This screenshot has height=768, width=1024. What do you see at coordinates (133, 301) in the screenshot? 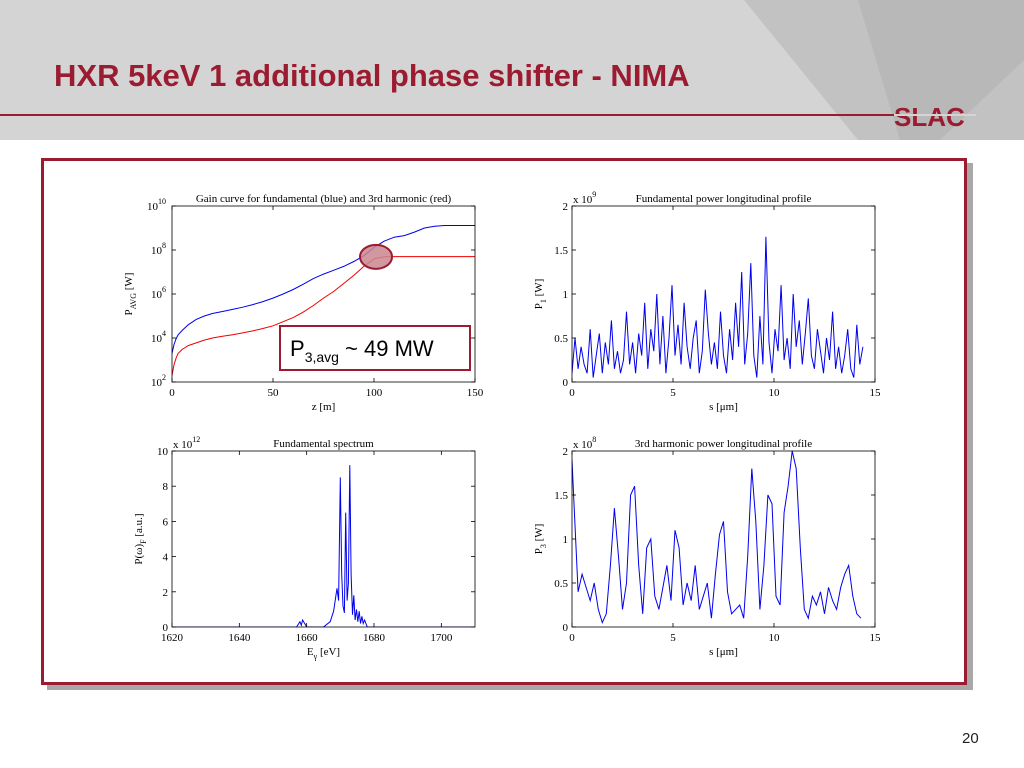
I see `y-label-sub: AVG` at bounding box center [133, 301].